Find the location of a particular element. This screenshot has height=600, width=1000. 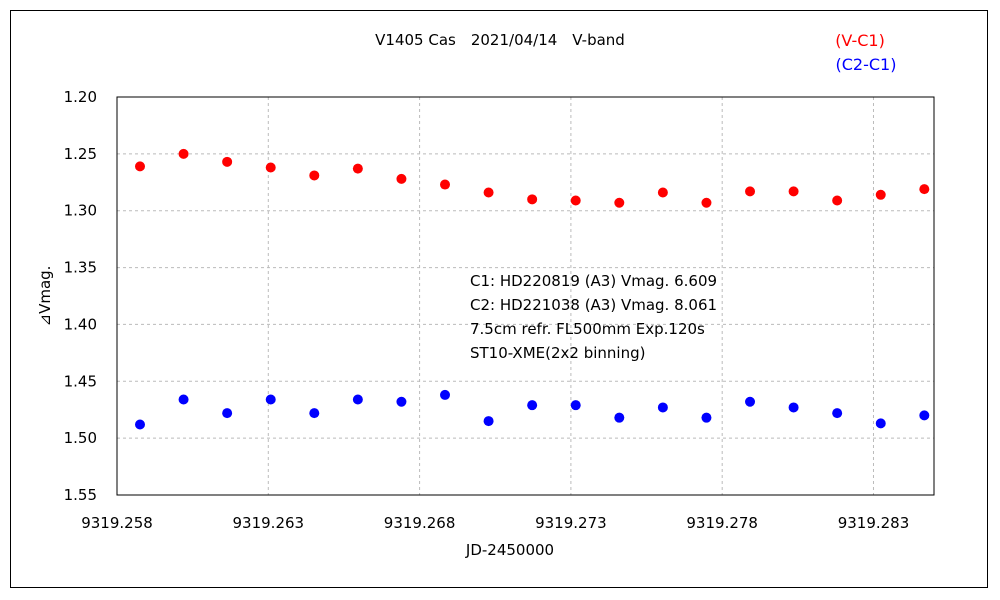

x-tick-label: 9319.278 is located at coordinates (722, 523).